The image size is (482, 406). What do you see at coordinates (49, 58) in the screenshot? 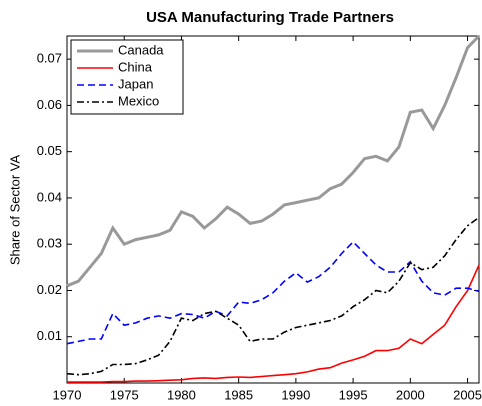
I see `y-tick-label: 0.07` at bounding box center [49, 58].